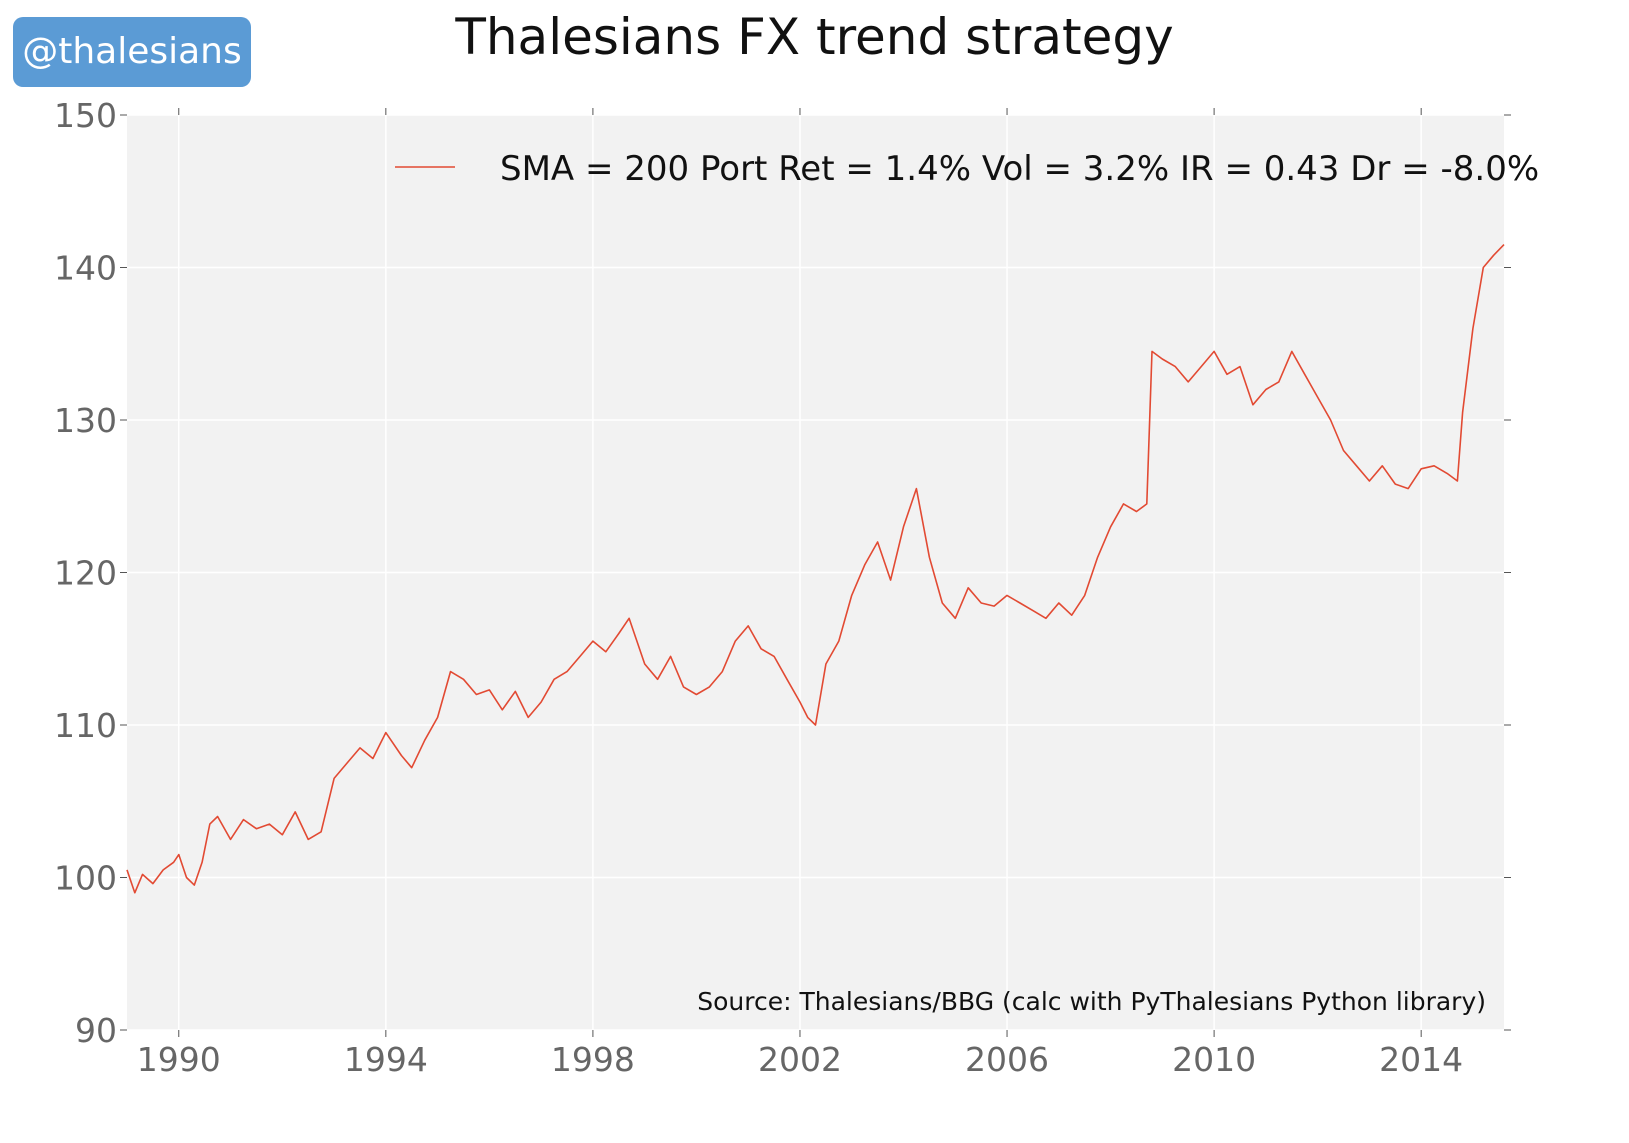 The height and width of the screenshot is (1143, 1629). I want to click on x-tick-label: 2006, so click(1007, 1059).